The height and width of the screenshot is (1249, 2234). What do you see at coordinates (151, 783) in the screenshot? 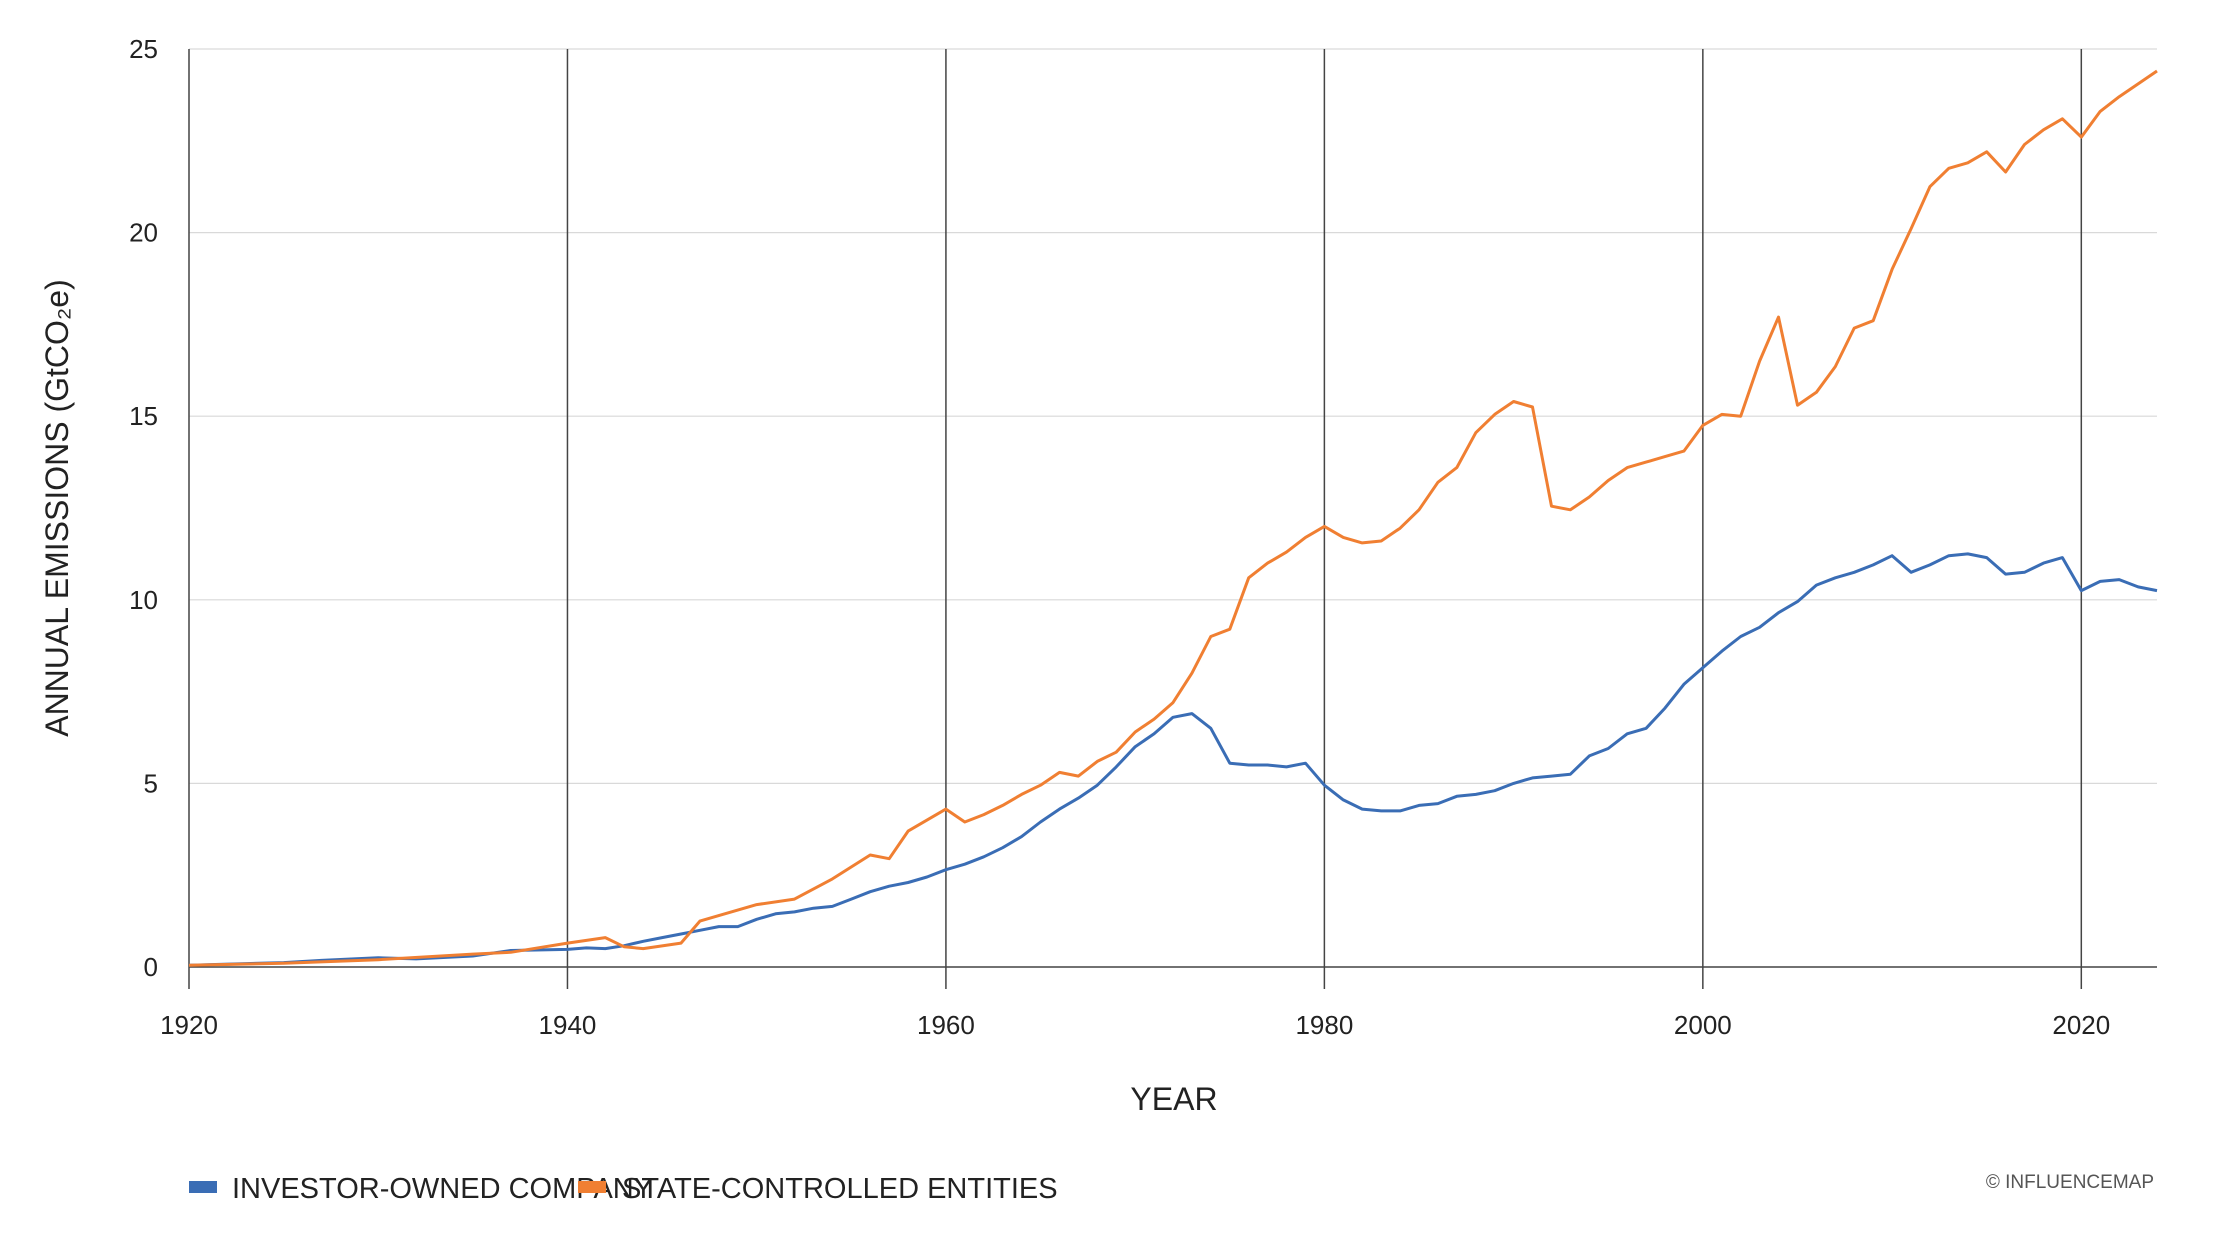
I see `y-tick-label: 5` at bounding box center [151, 783].